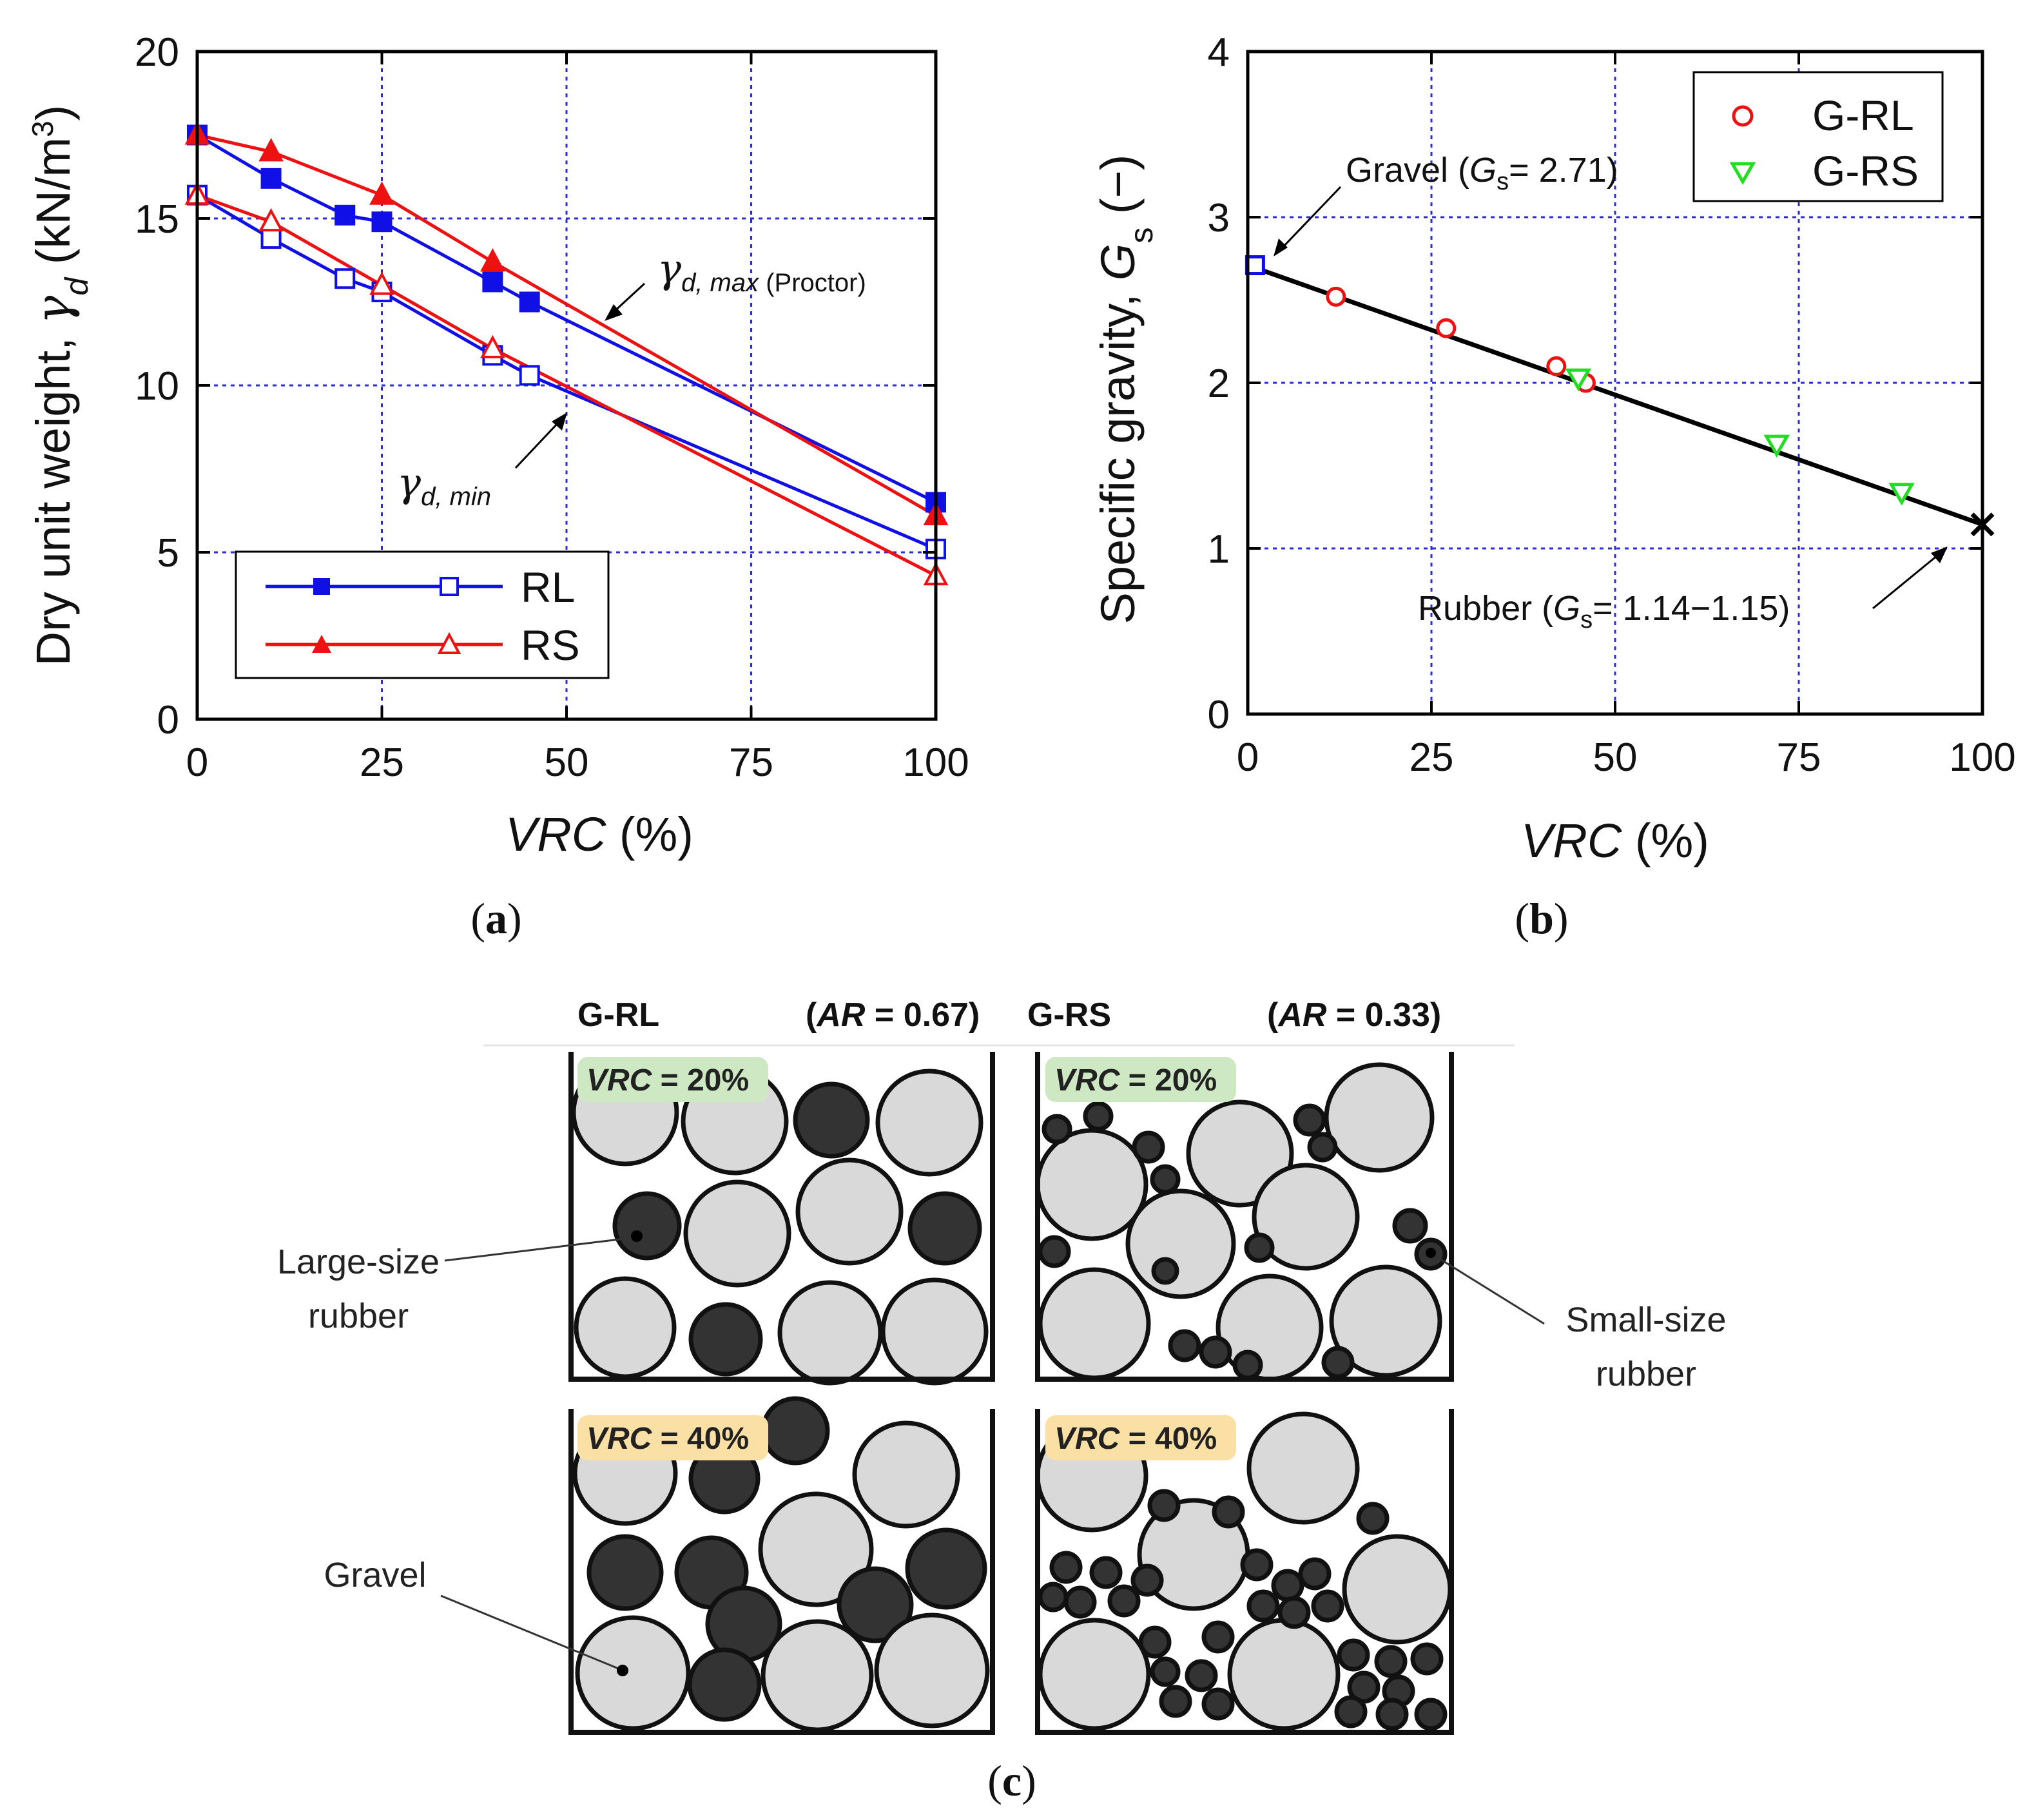 Image resolution: width=2025 pixels, height=1820 pixels. Describe the element at coordinates (599, 835) in the screenshot. I see `a-xlabel: VRC (%)` at that location.